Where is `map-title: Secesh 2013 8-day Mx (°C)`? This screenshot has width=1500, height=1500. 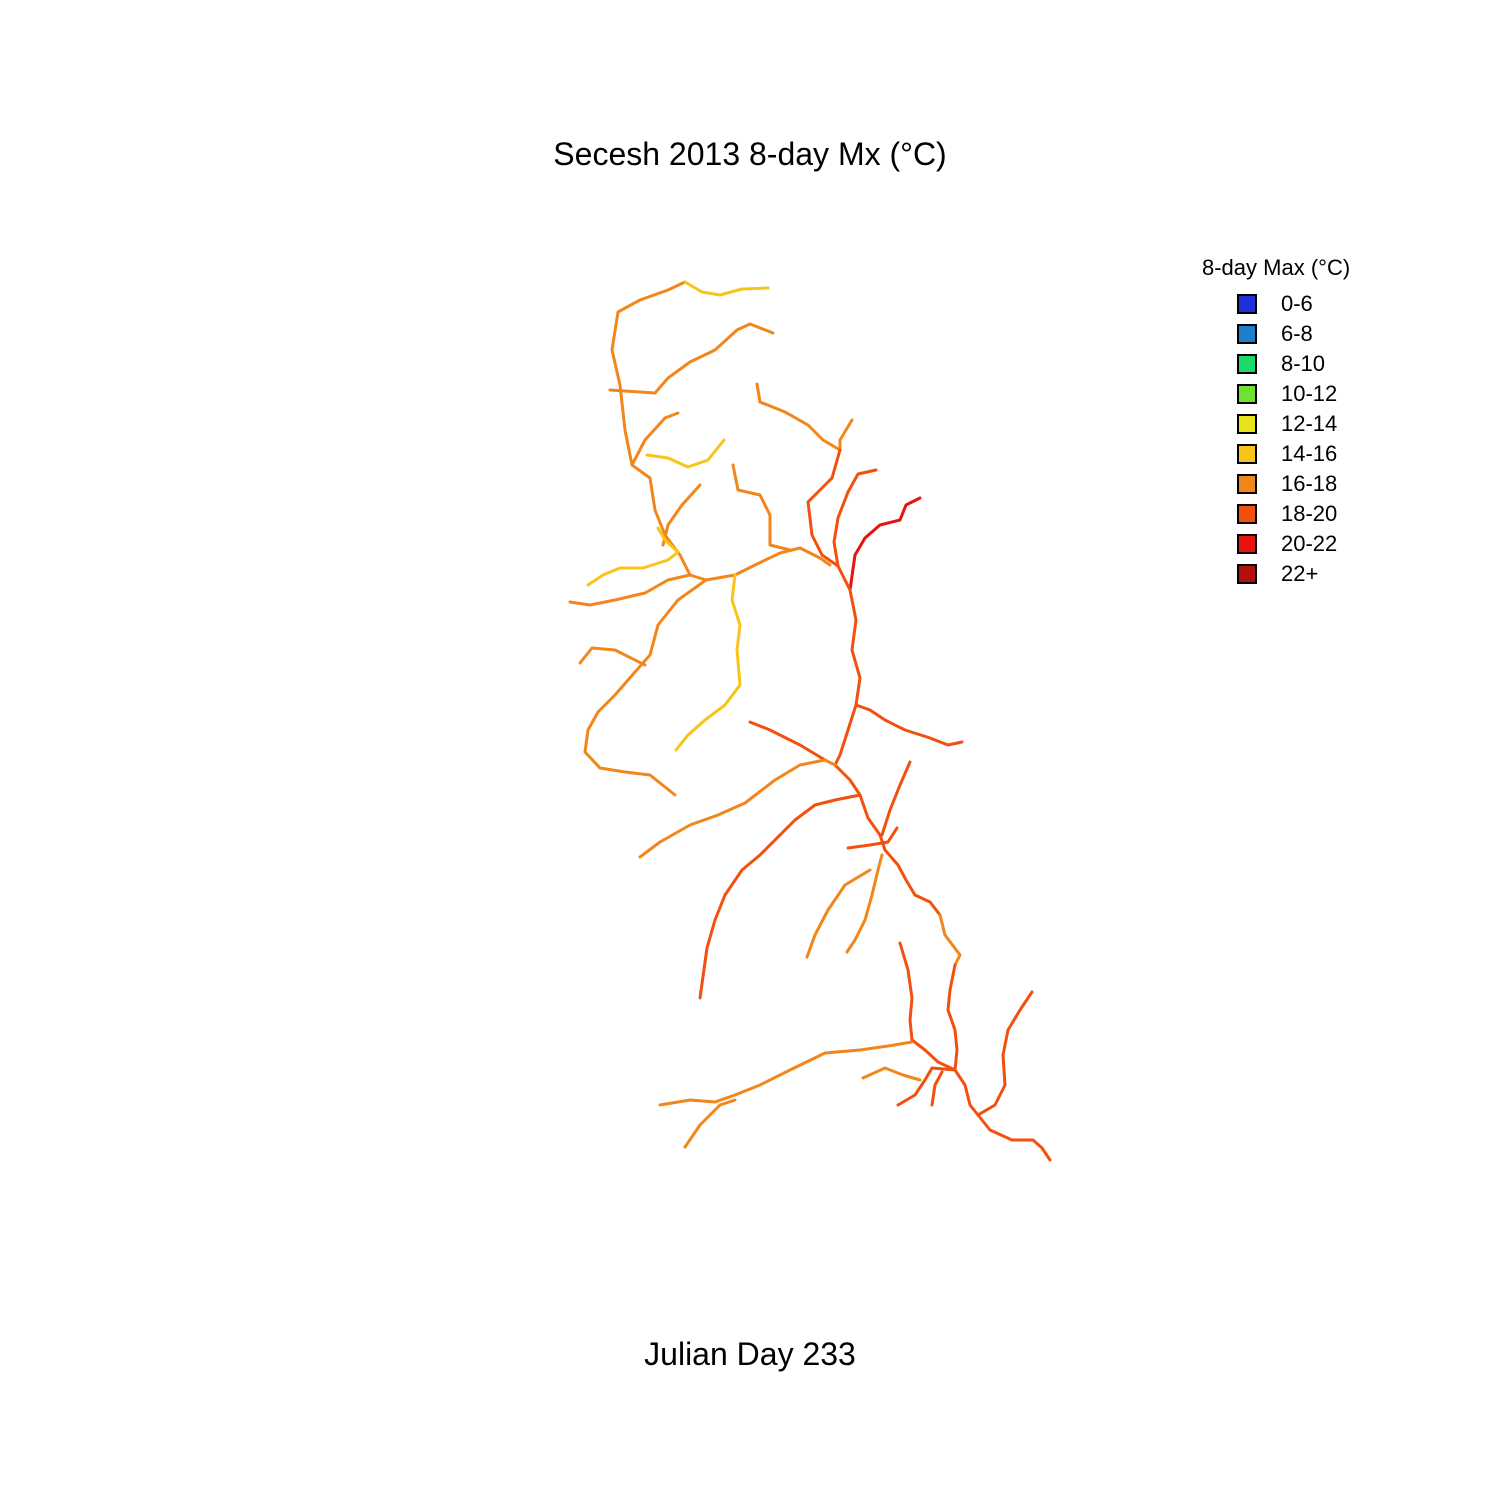 map-title: Secesh 2013 8-day Mx (°C) is located at coordinates (750, 154).